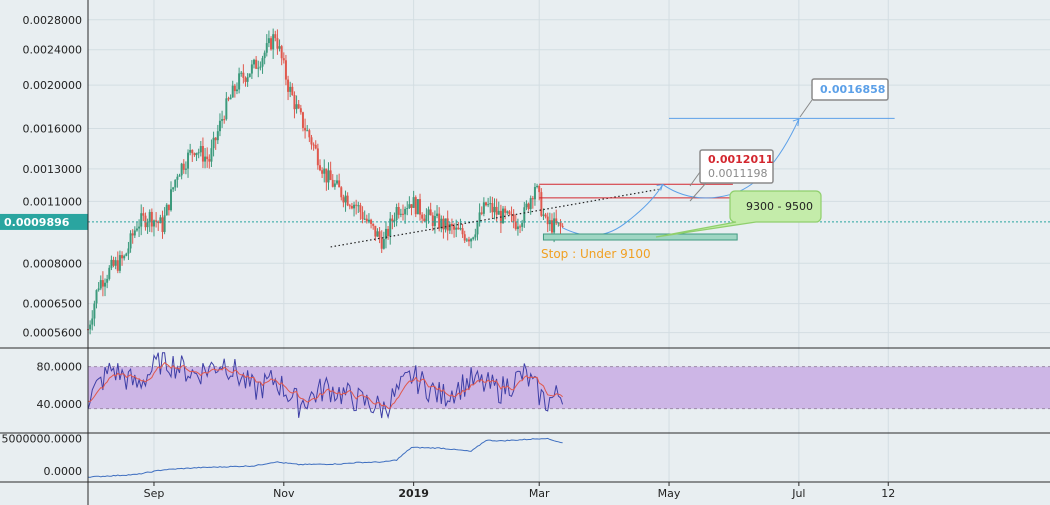 This screenshot has height=505, width=1050. What do you see at coordinates (53, 263) in the screenshot?
I see `price-tick-label: 0.0008000` at bounding box center [53, 263].